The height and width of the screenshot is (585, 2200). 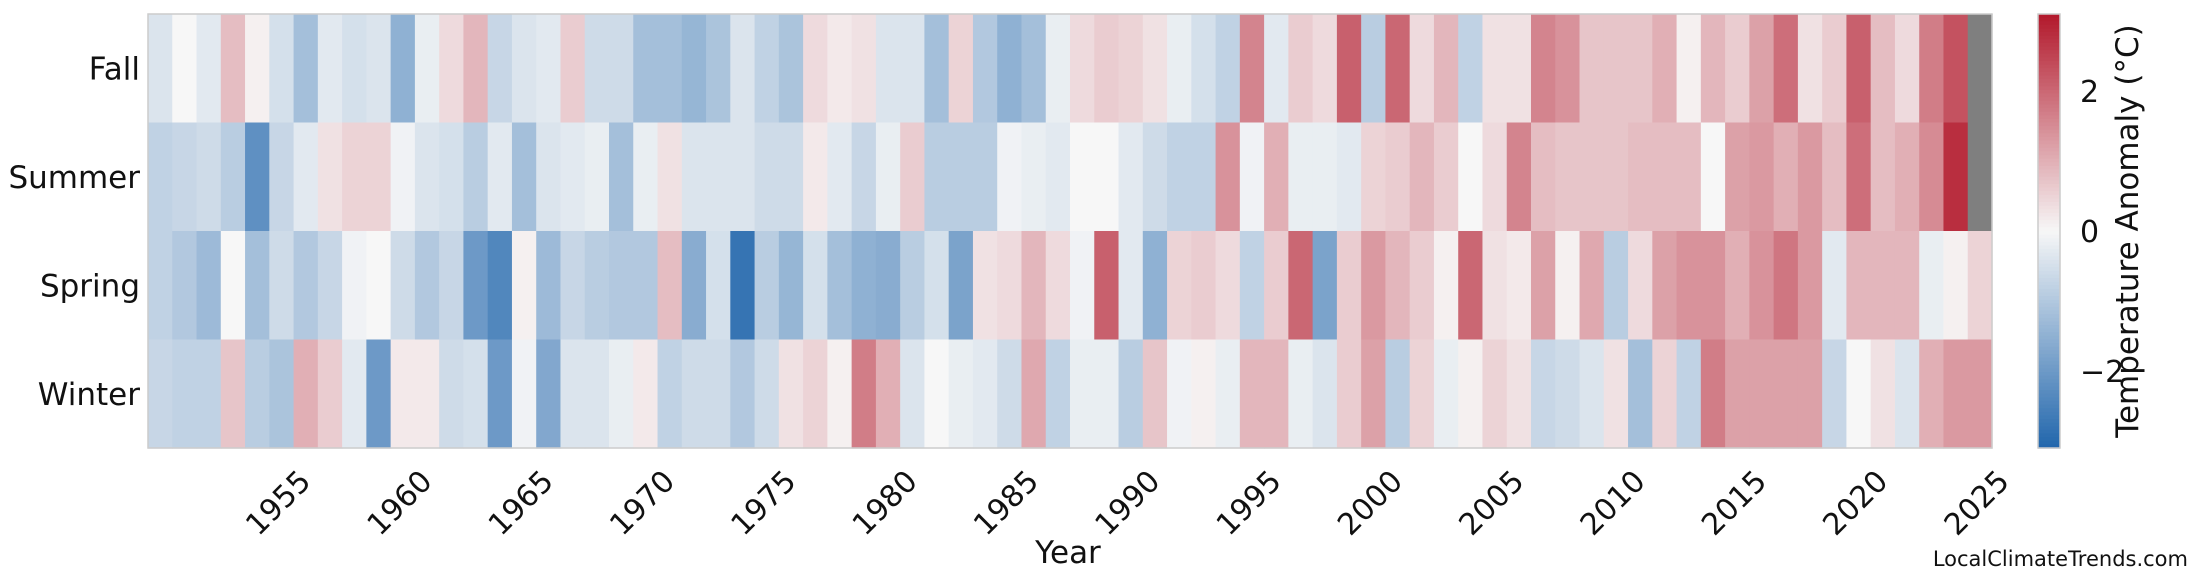 What do you see at coordinates (2089, 232) in the screenshot?
I see `colorbar-tick-label: 0` at bounding box center [2089, 232].